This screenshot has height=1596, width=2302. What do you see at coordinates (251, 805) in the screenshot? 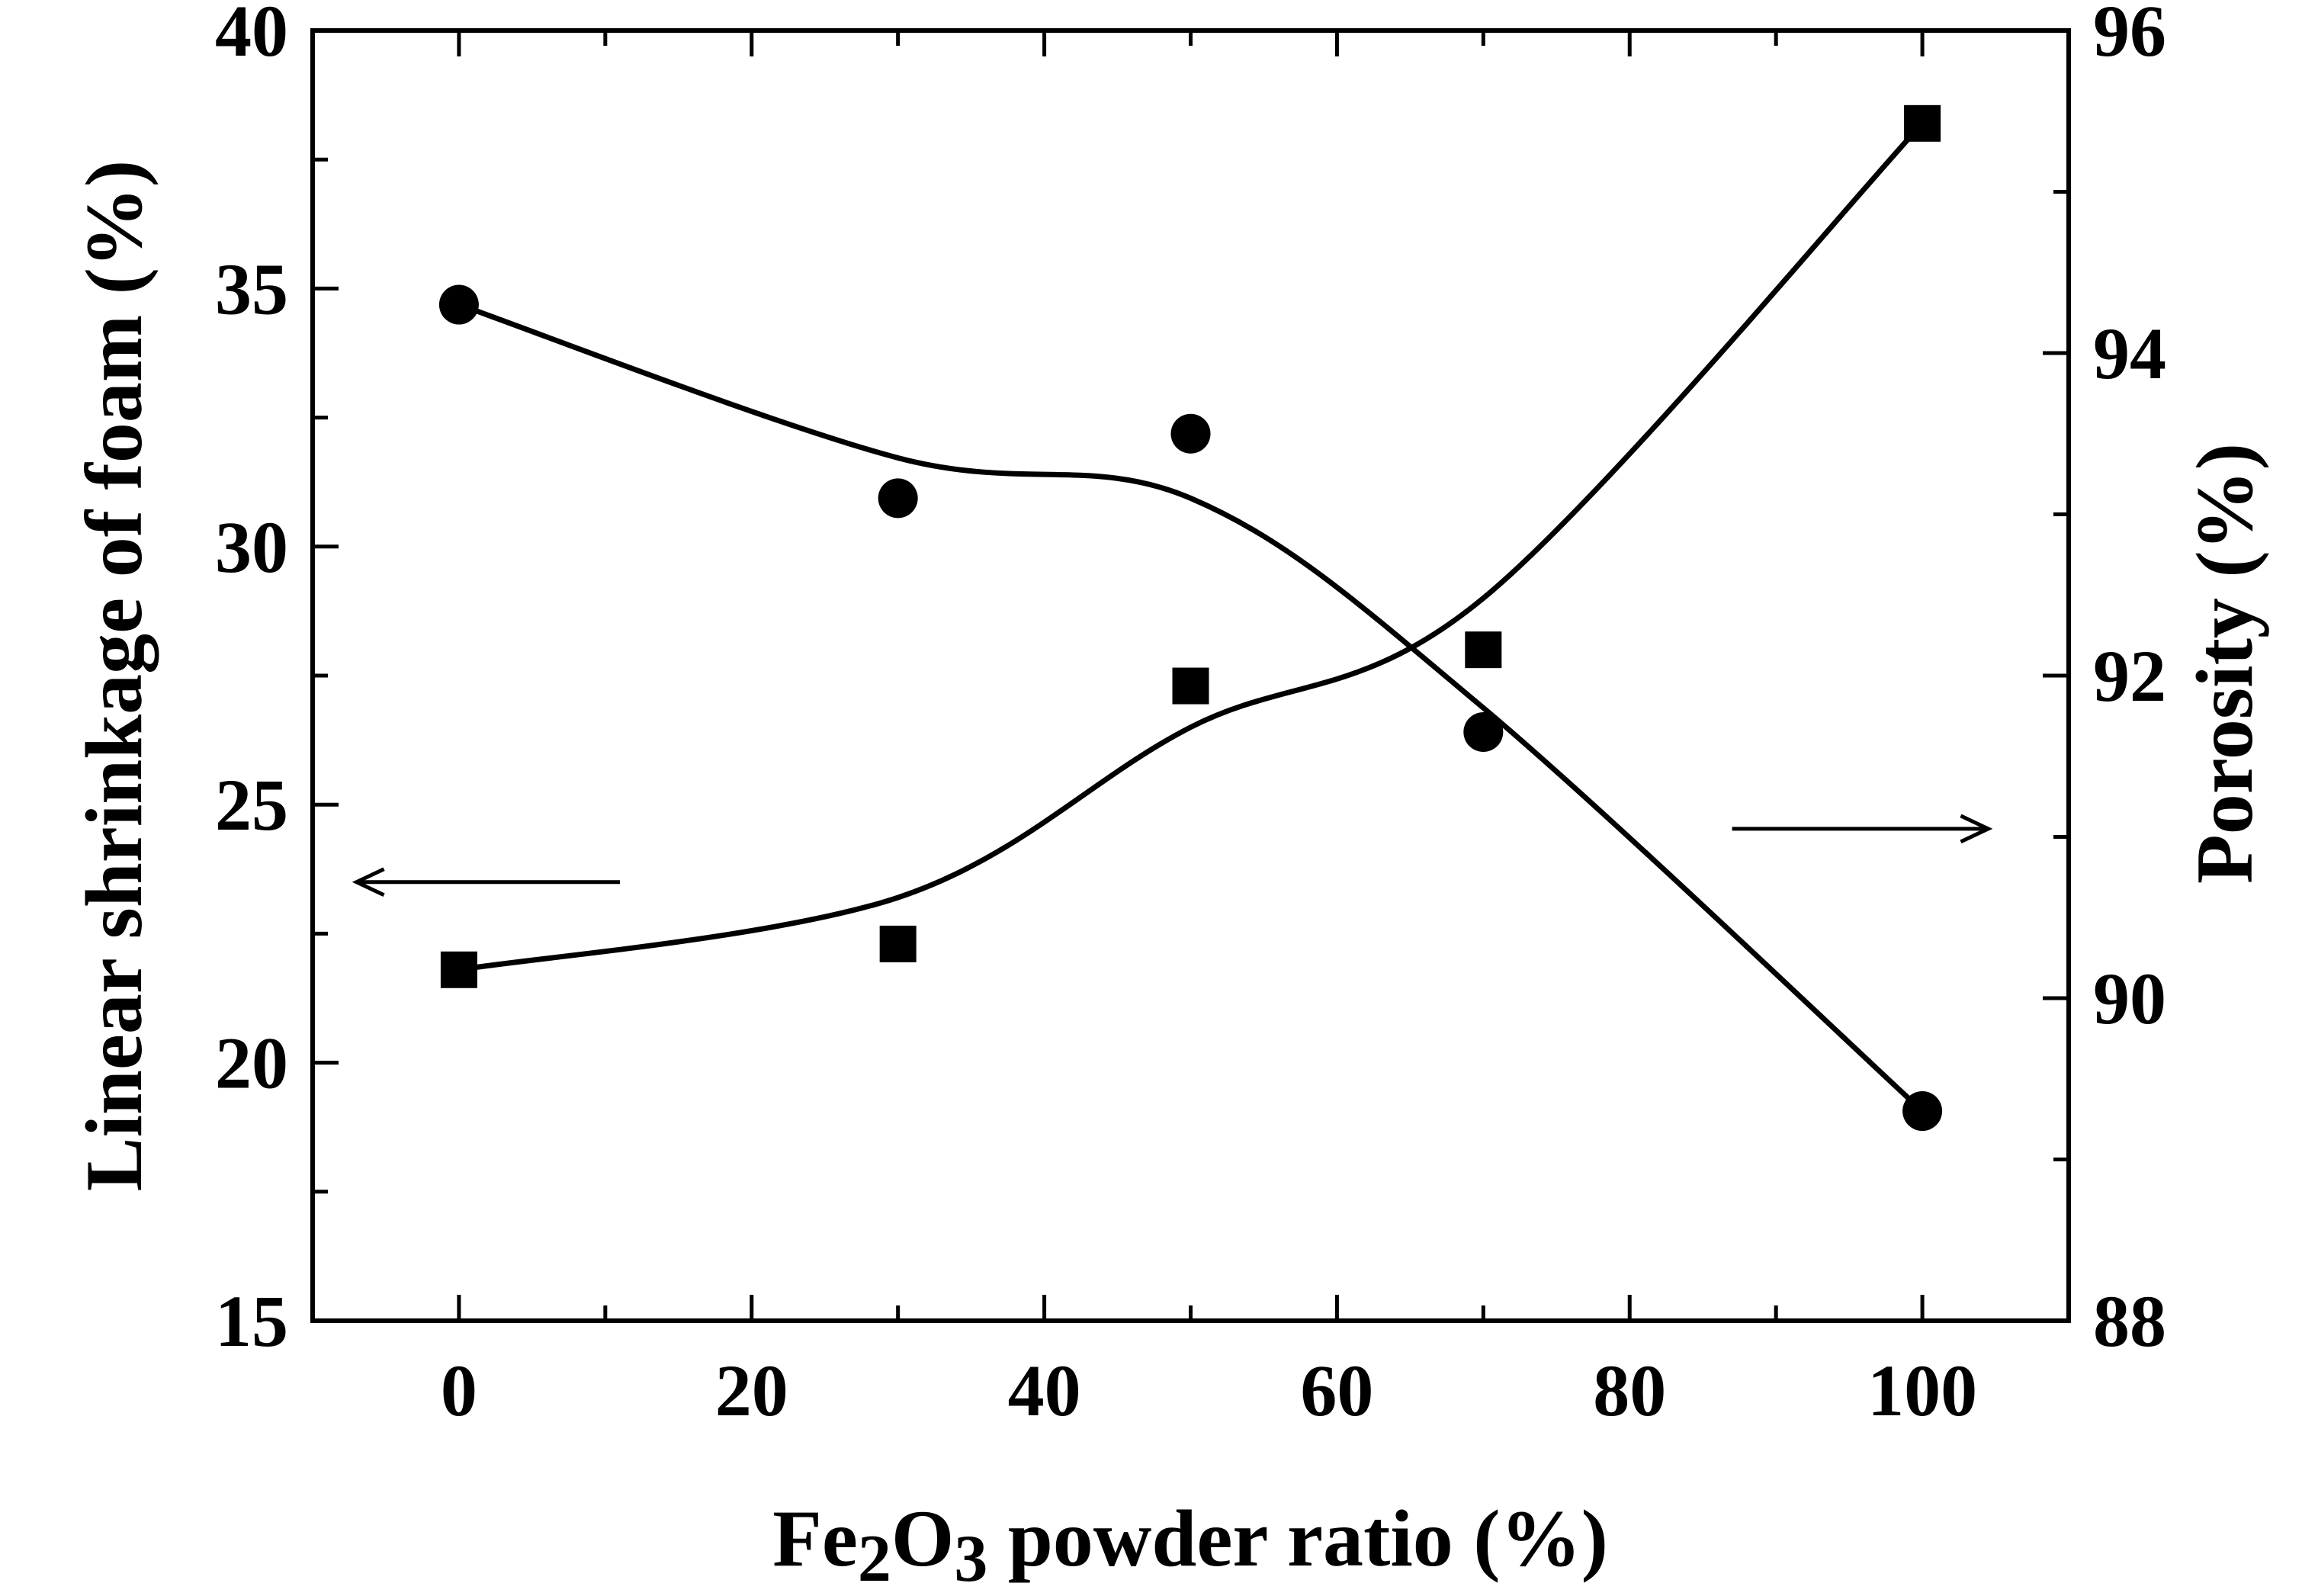
I see `y-left-tick-label: 25` at bounding box center [251, 805].